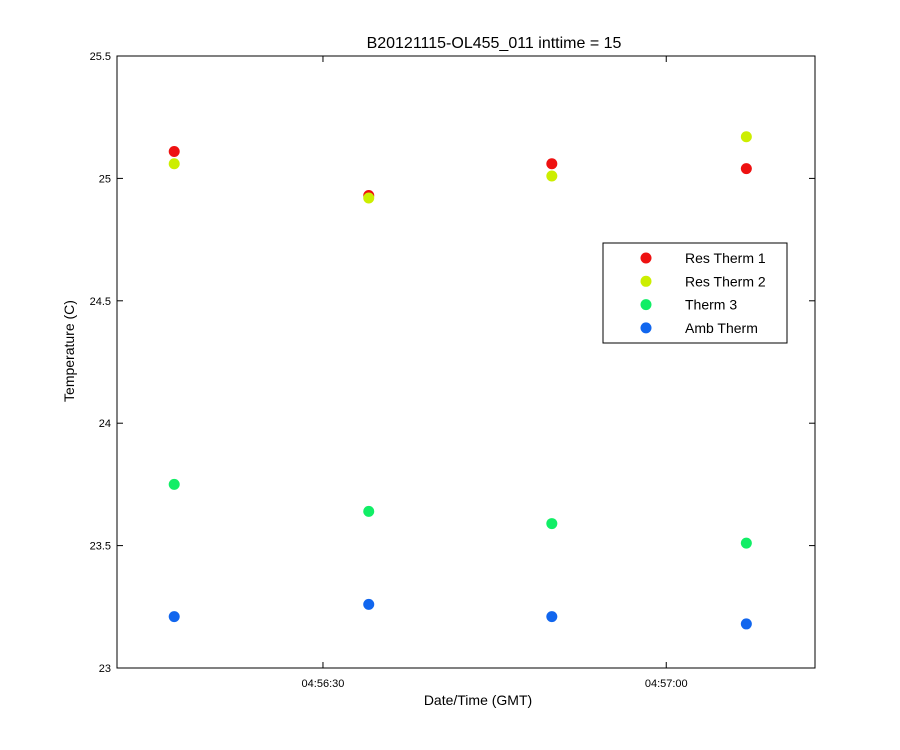  I want to click on legend-box, so click(695, 293).